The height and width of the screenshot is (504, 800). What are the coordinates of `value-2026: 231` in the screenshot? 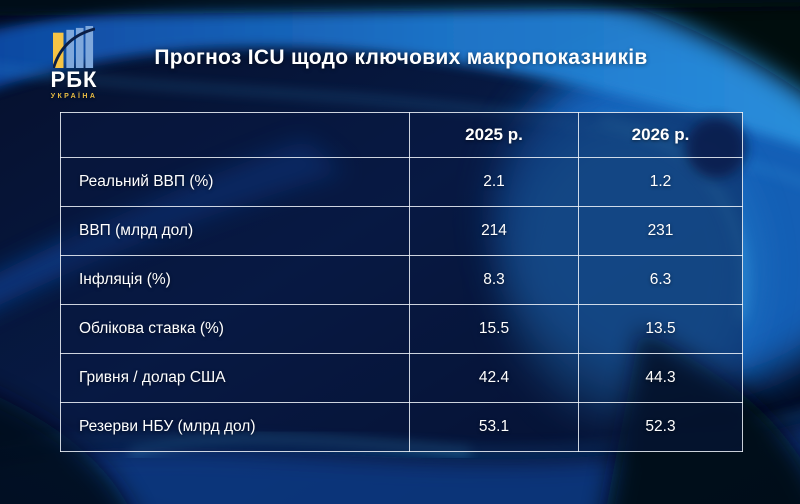 It's located at (660, 231).